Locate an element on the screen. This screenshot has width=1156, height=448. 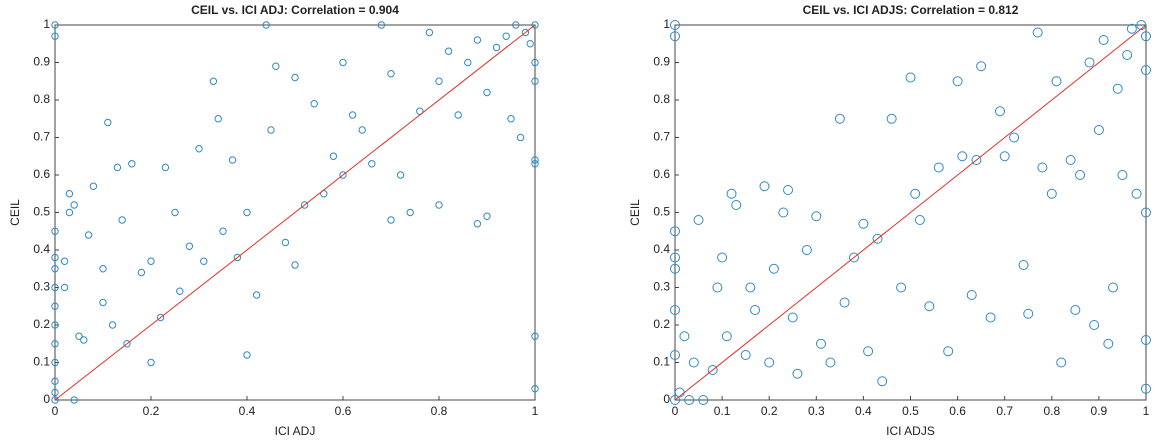
y-tick-label: 0.8 is located at coordinates (661, 99).